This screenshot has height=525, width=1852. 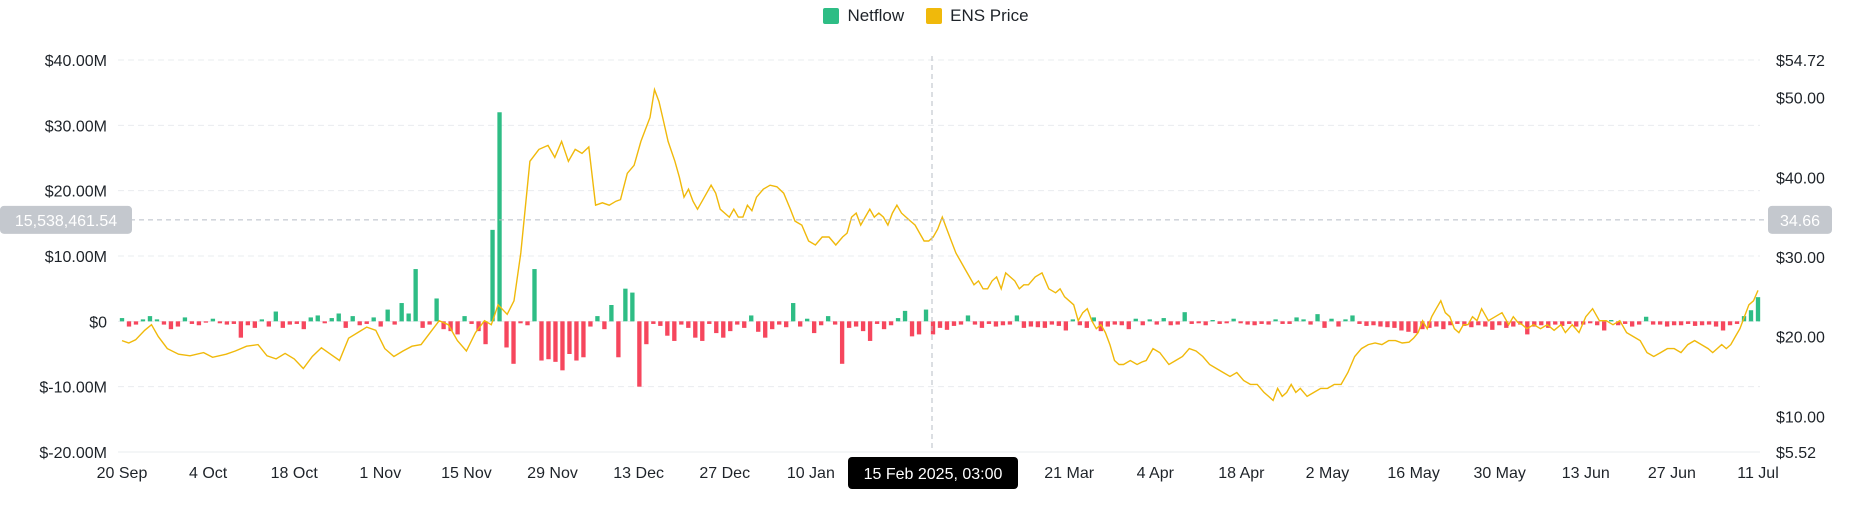 I want to click on crosshair-left-box, so click(x=66, y=219).